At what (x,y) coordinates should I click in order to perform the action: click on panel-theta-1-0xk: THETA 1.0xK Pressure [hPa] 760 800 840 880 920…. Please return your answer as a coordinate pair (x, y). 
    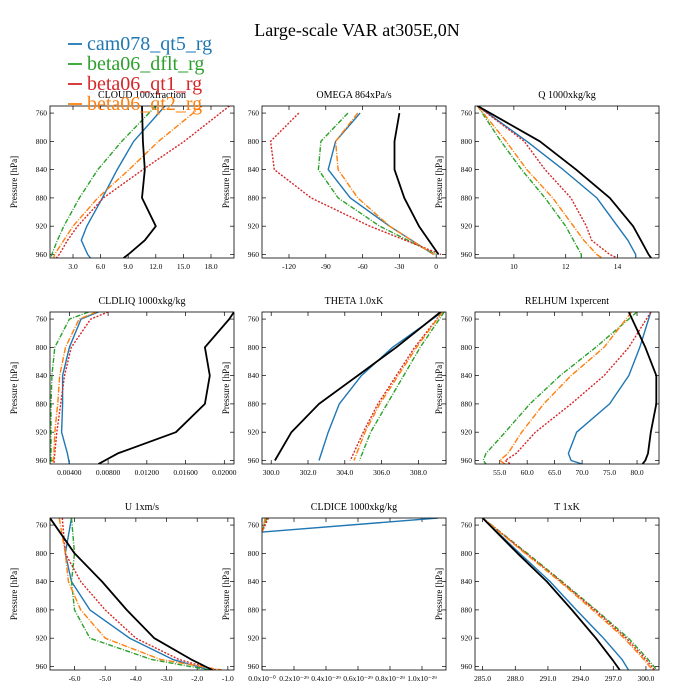
    Looking at the image, I should click on (334, 386).